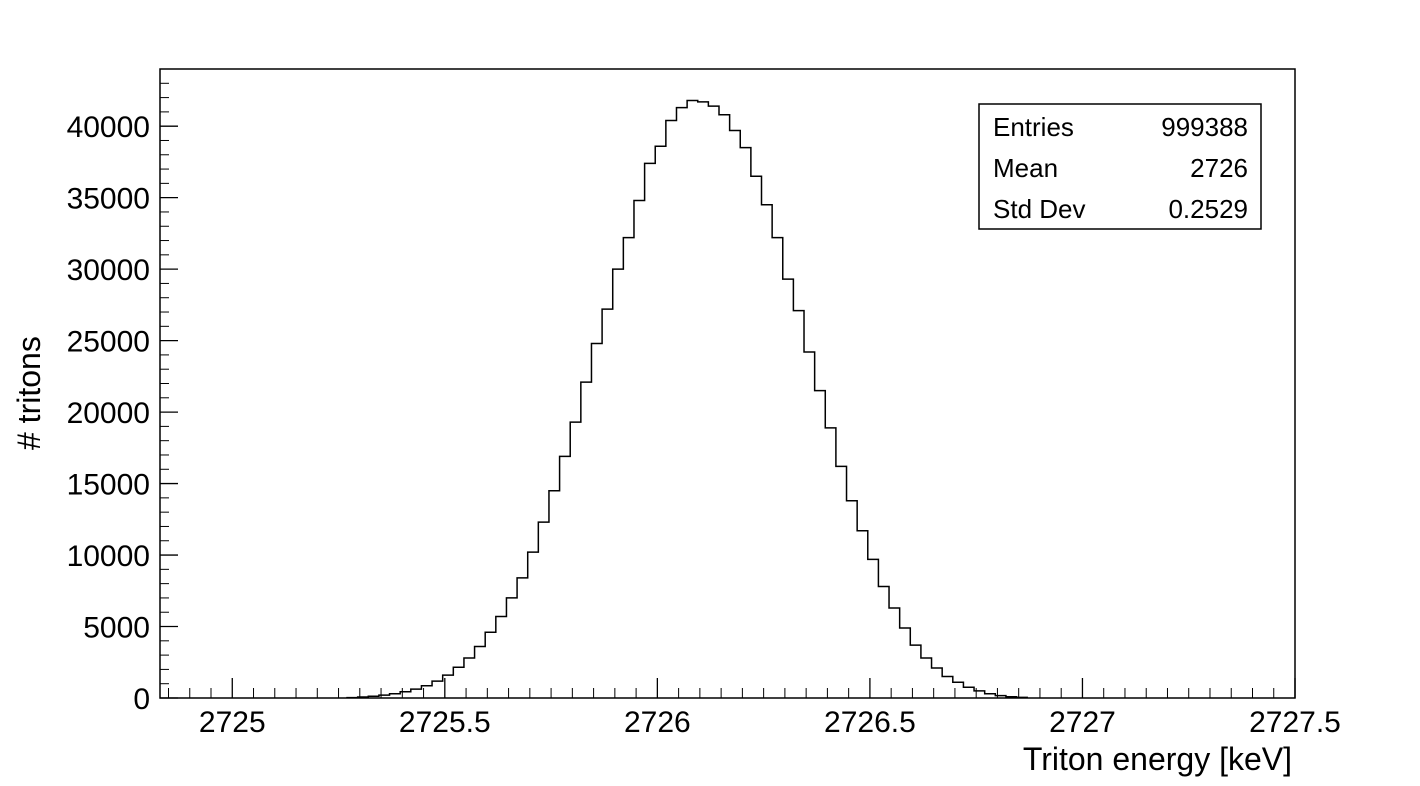 The width and height of the screenshot is (1420, 786). What do you see at coordinates (116, 628) in the screenshot?
I see `y-tick-label-5000: 5000` at bounding box center [116, 628].